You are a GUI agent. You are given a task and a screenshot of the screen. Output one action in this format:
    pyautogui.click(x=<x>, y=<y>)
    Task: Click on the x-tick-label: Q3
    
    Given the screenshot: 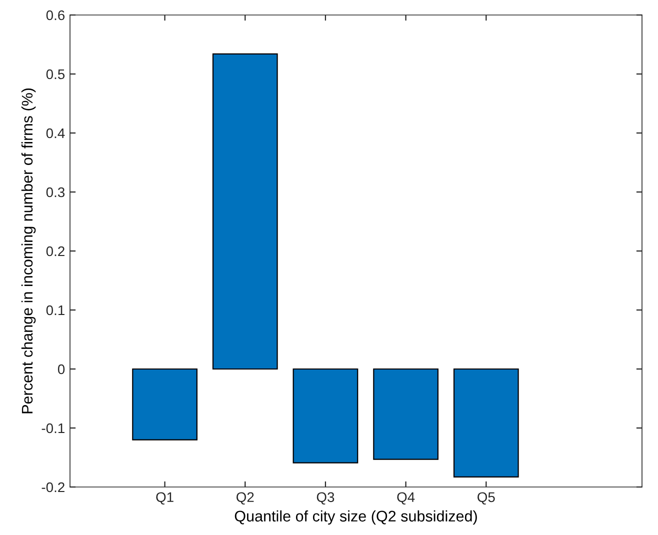 What is the action you would take?
    pyautogui.click(x=325, y=498)
    